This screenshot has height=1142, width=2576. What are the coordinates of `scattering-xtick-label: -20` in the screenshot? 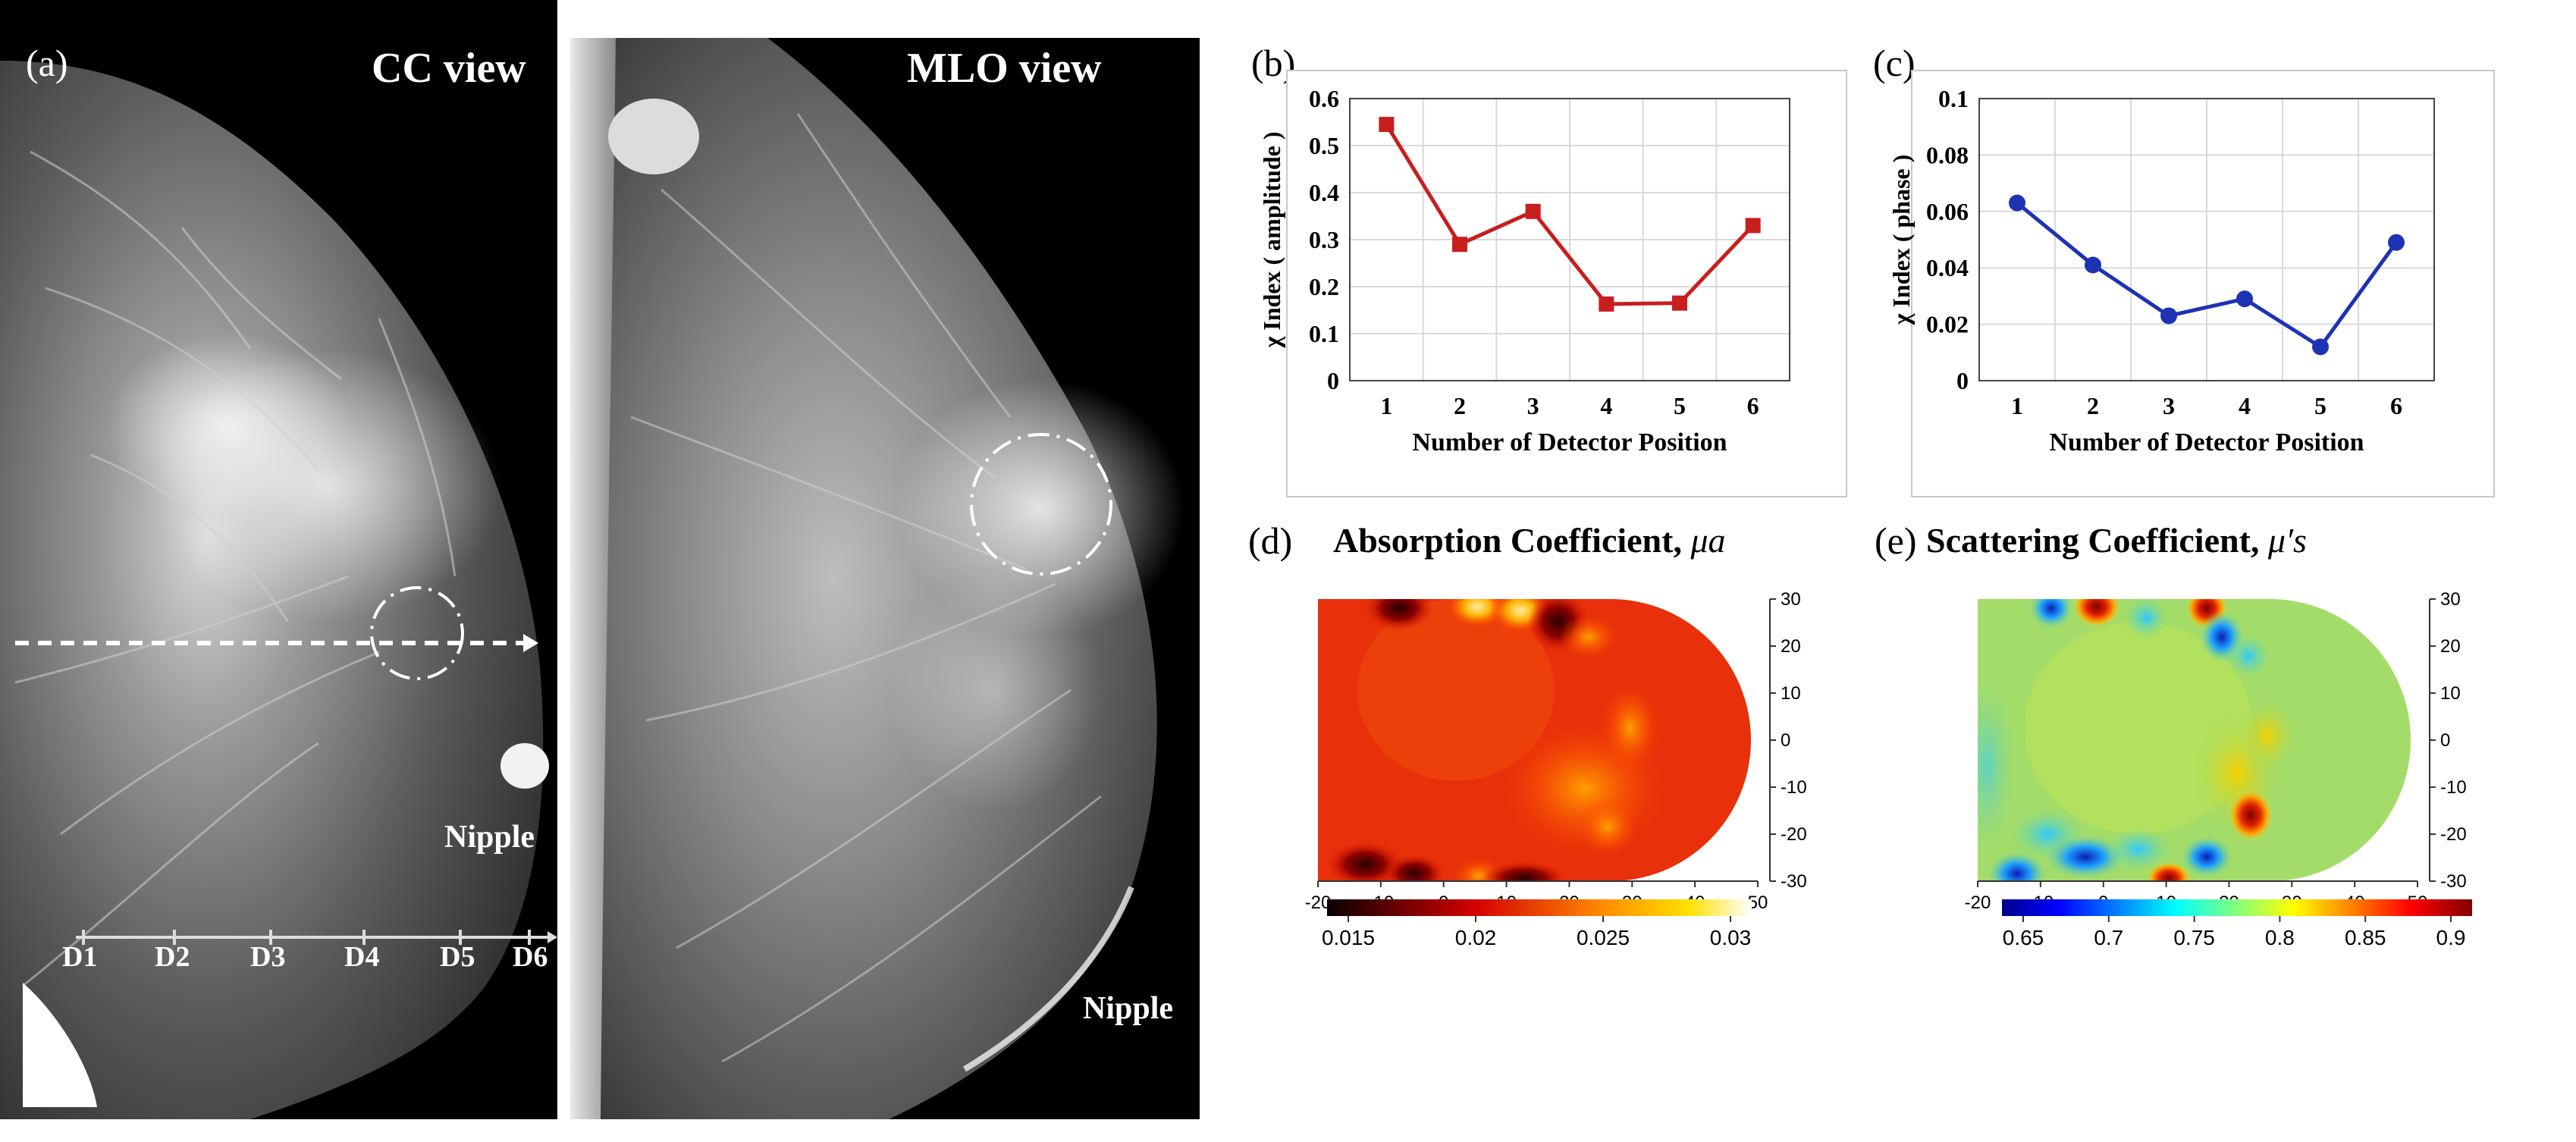 It's located at (1978, 903).